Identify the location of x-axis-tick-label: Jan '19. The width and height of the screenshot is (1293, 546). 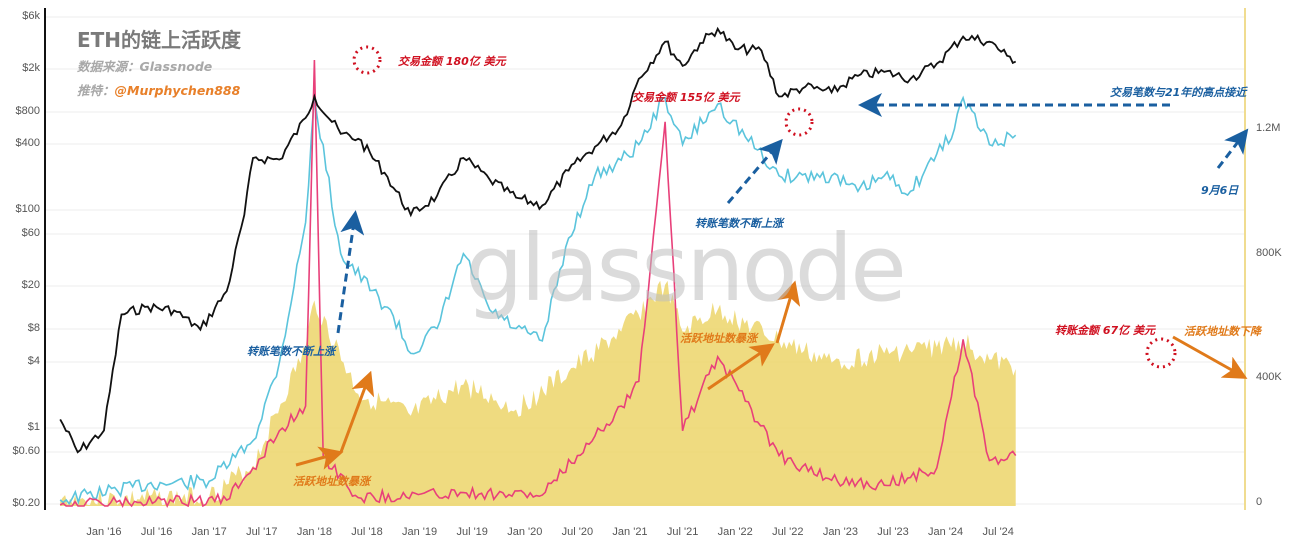
(420, 532).